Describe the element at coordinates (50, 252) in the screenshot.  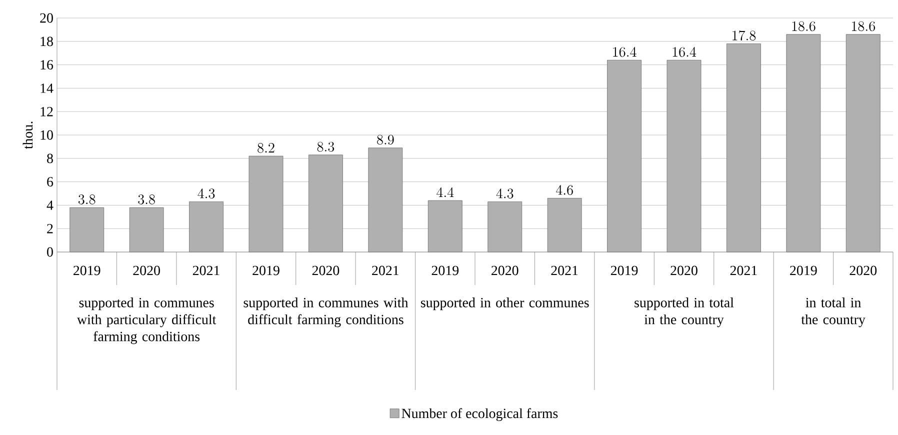
I see `y-tick-label: 0` at that location.